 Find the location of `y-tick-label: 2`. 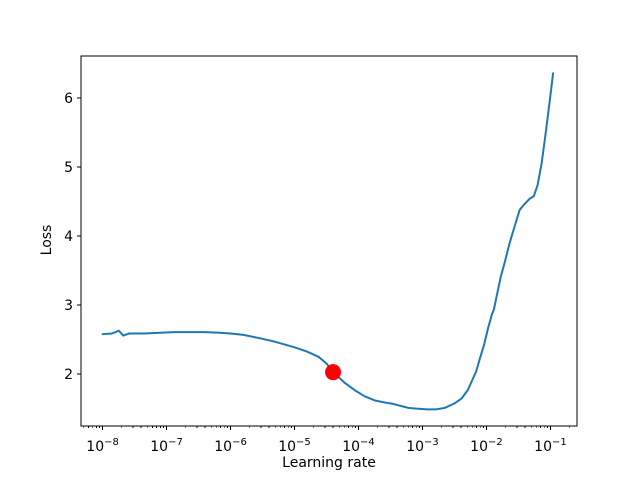

y-tick-label: 2 is located at coordinates (68, 375).